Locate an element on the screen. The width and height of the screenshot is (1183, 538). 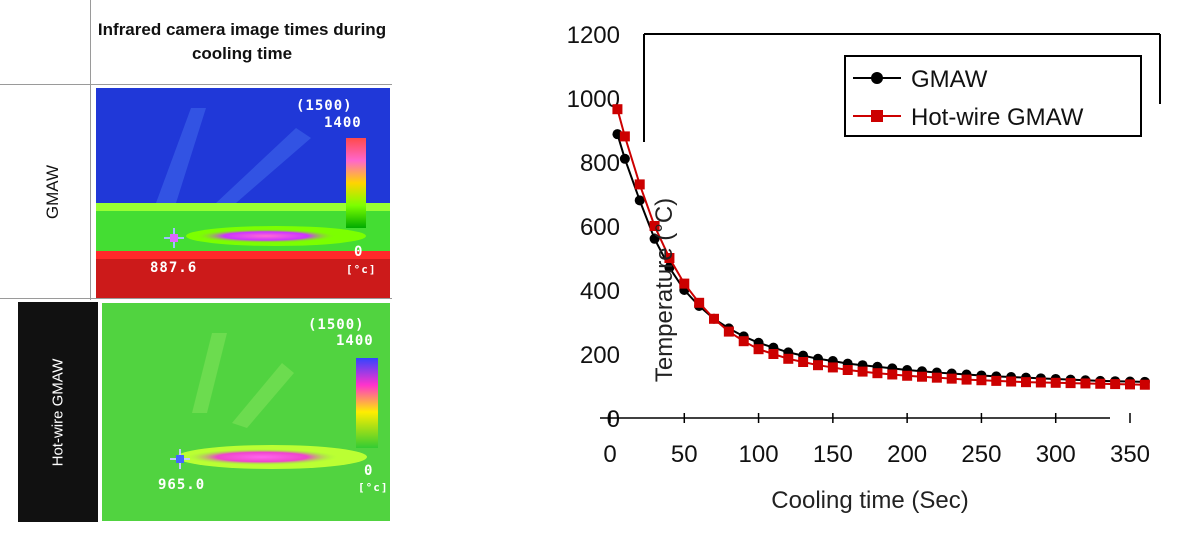
legend: GMAW Hot-wire GMAW is located at coordinates (993, 96).